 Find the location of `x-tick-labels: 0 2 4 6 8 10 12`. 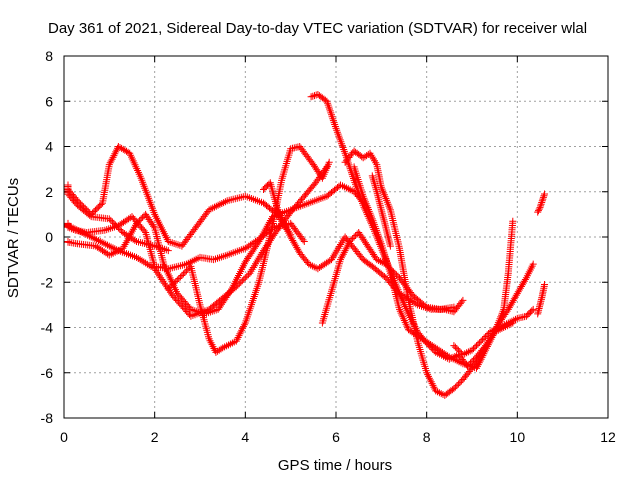

x-tick-labels: 0 2 4 6 8 10 12 is located at coordinates (338, 437).